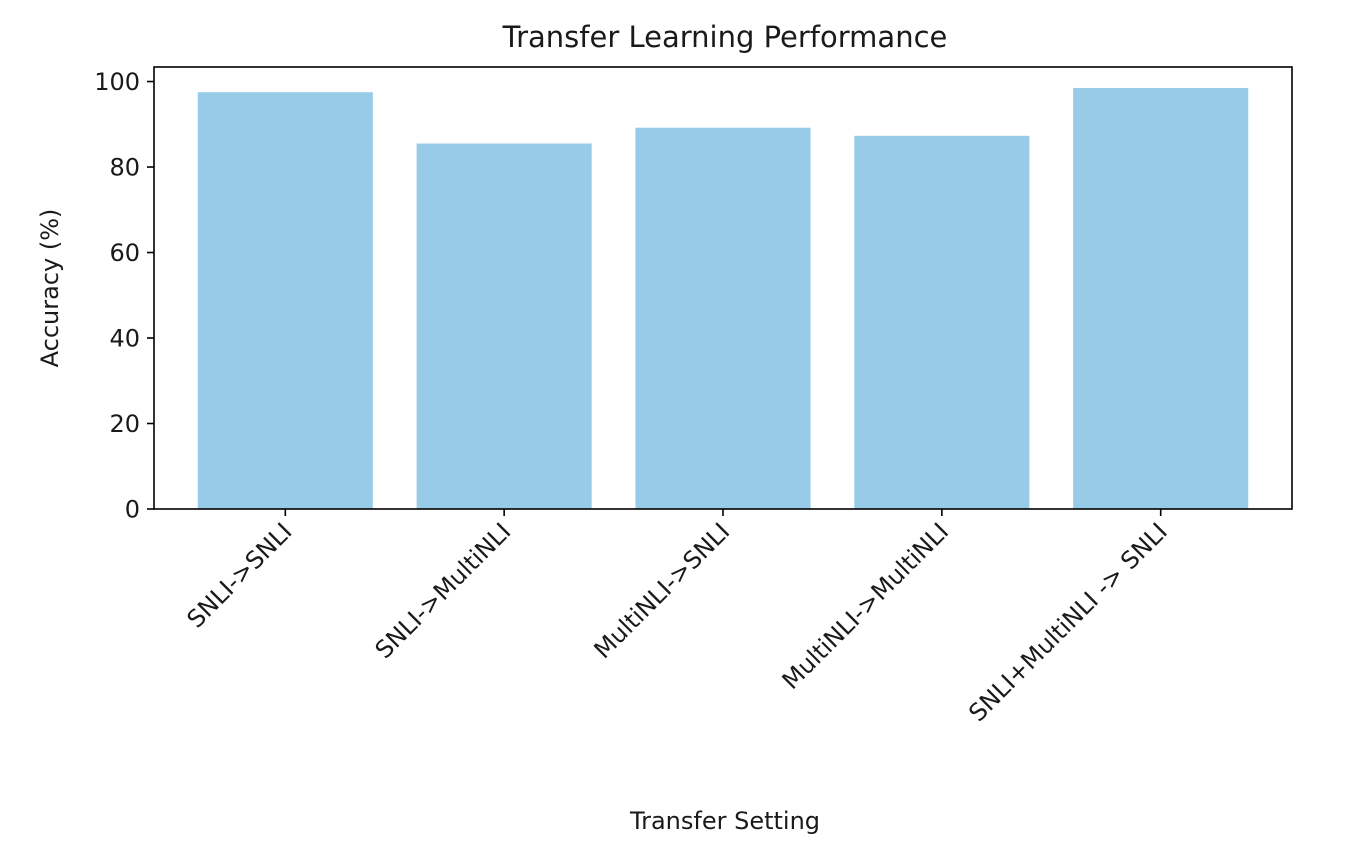  What do you see at coordinates (725, 37) in the screenshot?
I see `chart-title: Transfer Learning Performance` at bounding box center [725, 37].